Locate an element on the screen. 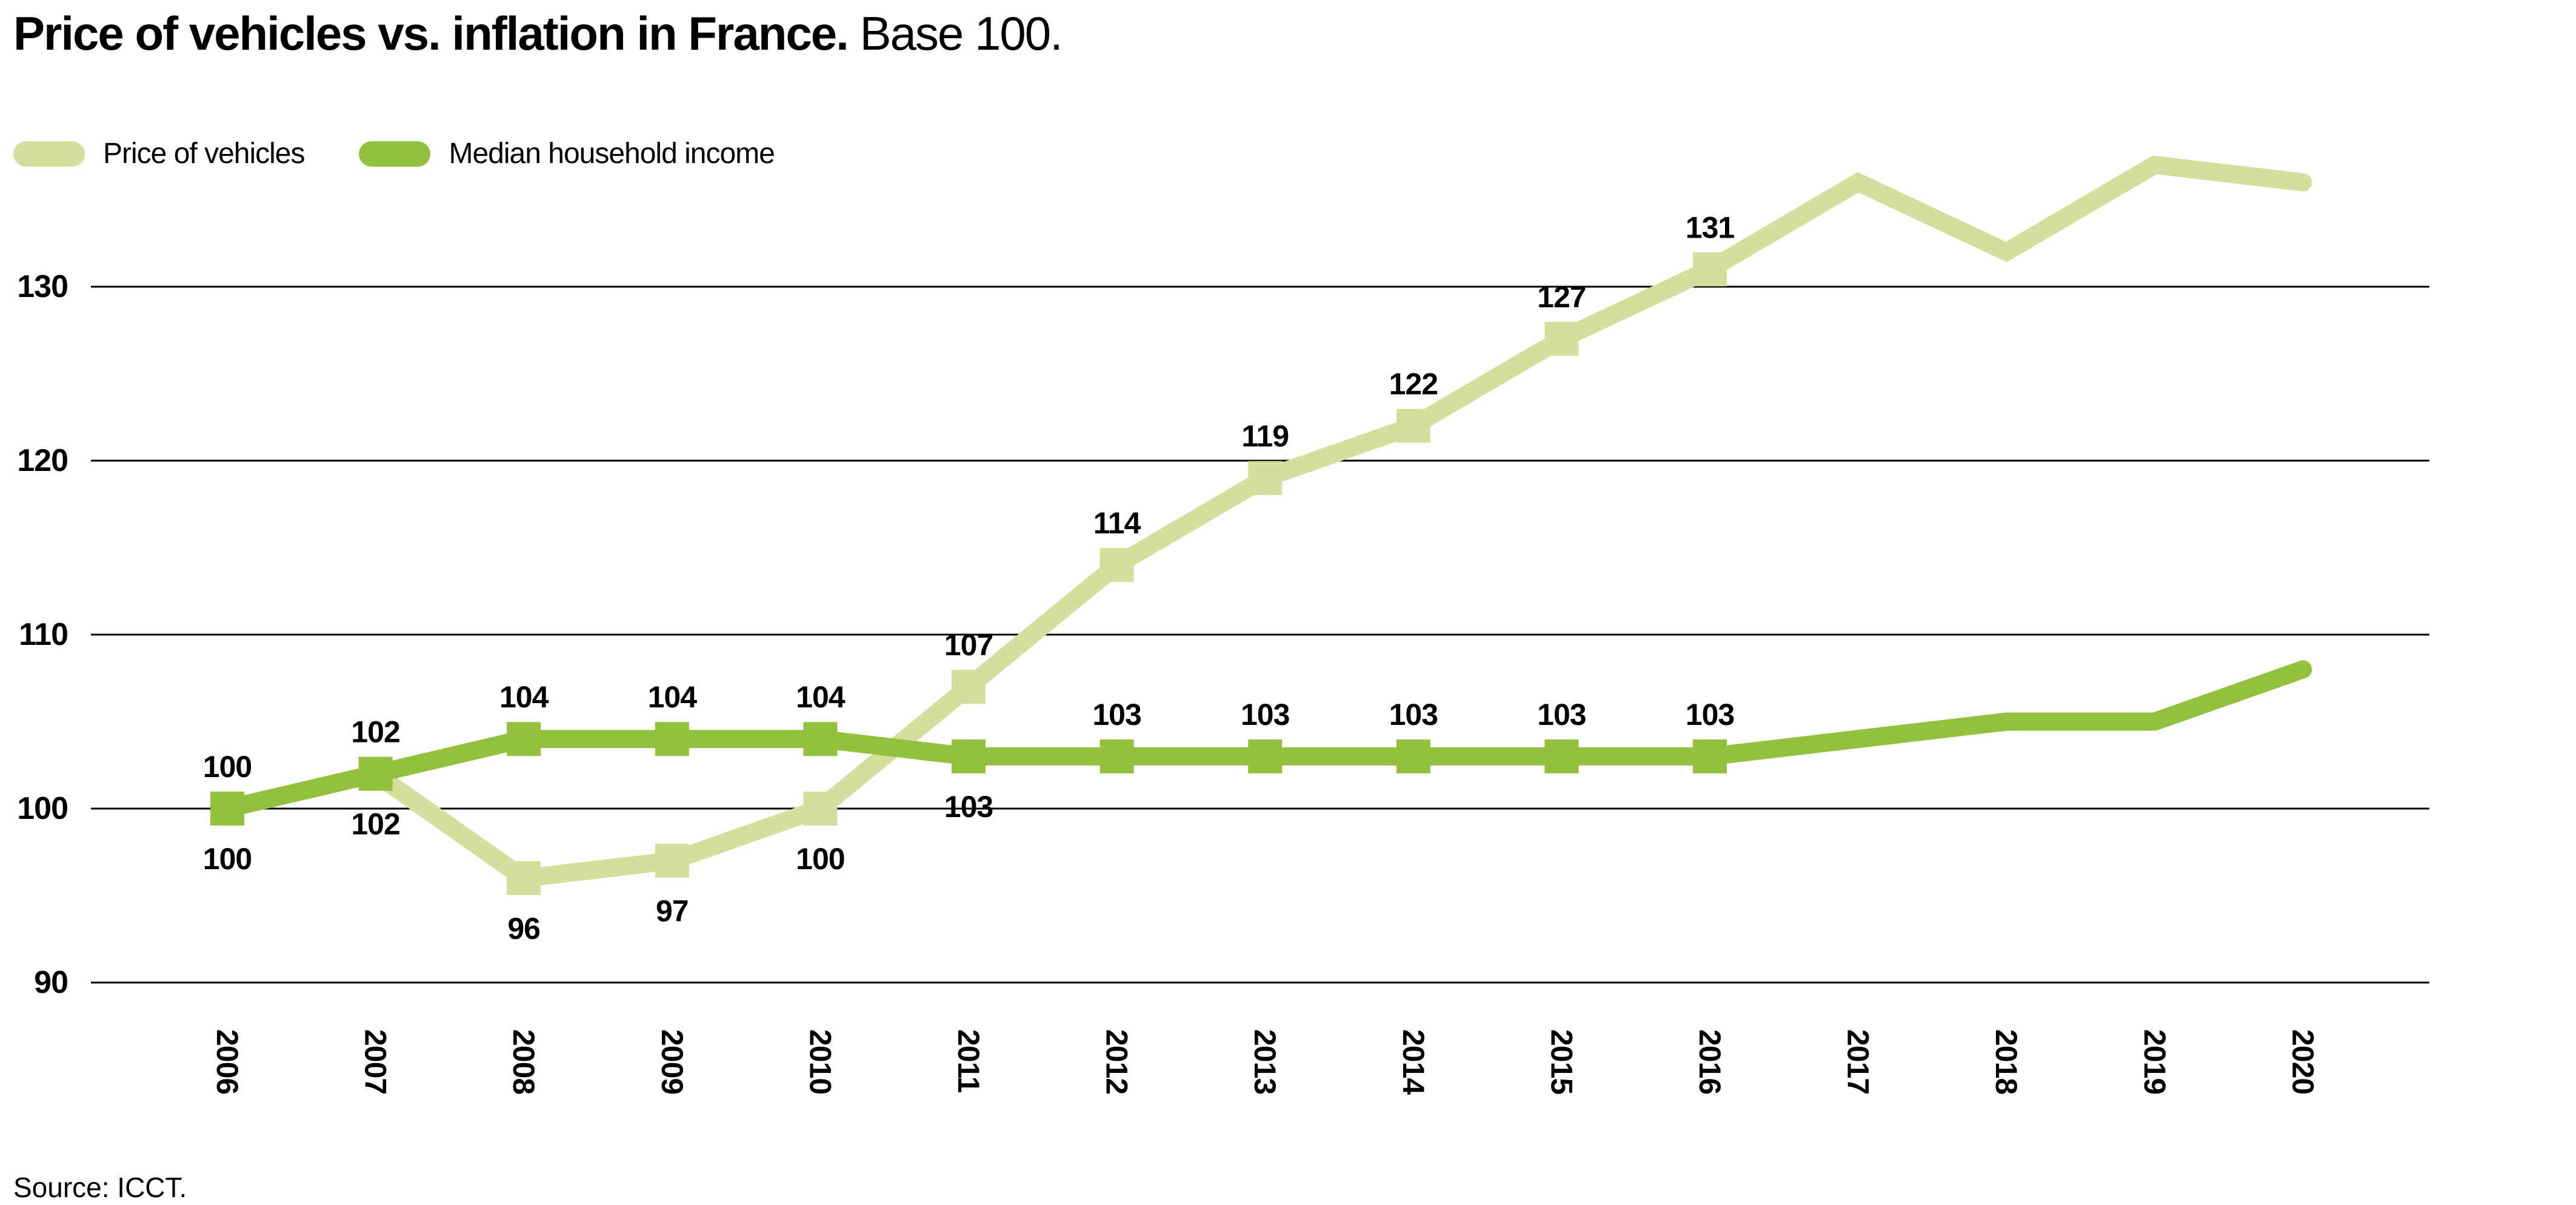 This screenshot has width=2576, height=1205. y-tick-label-130: 130 is located at coordinates (42, 286).